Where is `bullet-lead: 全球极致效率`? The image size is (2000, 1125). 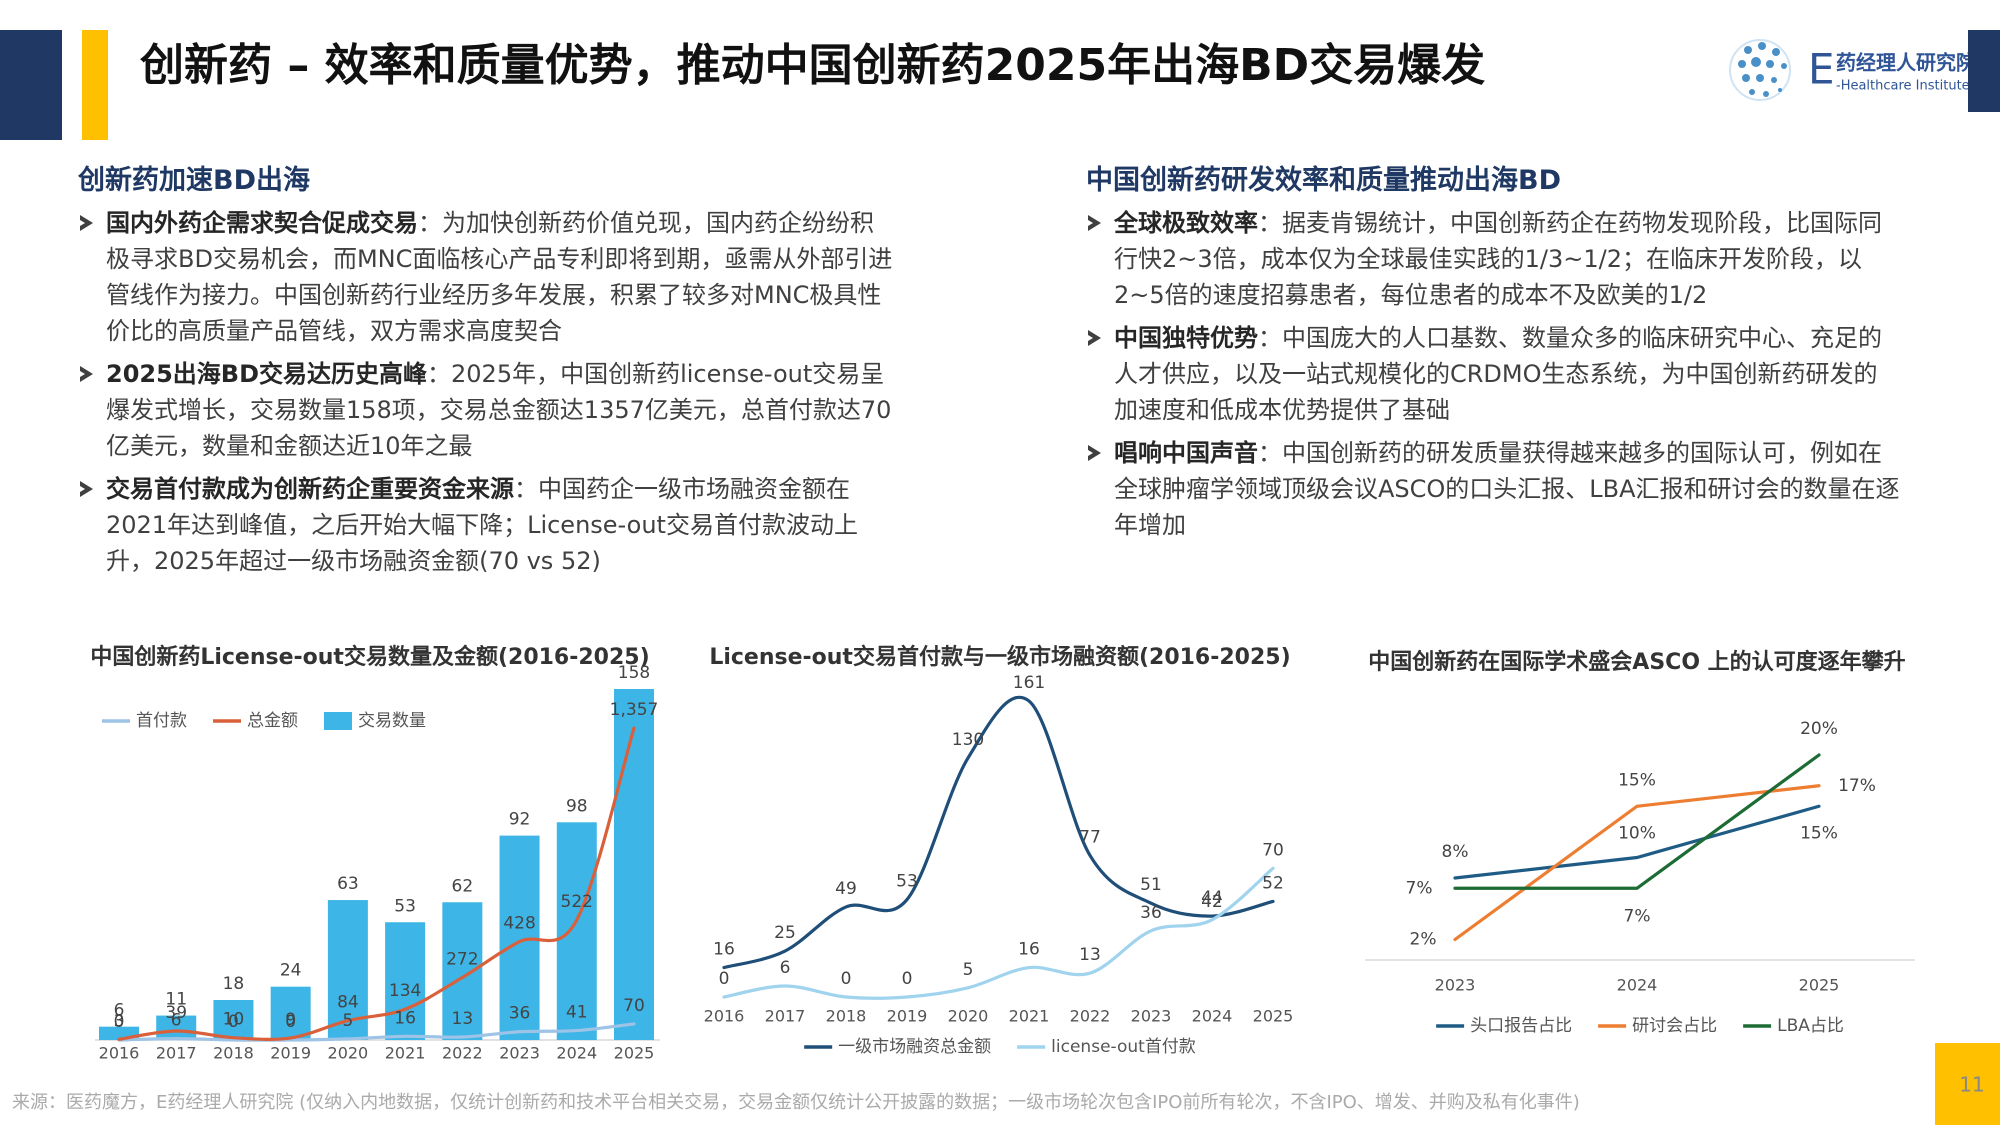
bullet-lead: 全球极致效率 is located at coordinates (1186, 223).